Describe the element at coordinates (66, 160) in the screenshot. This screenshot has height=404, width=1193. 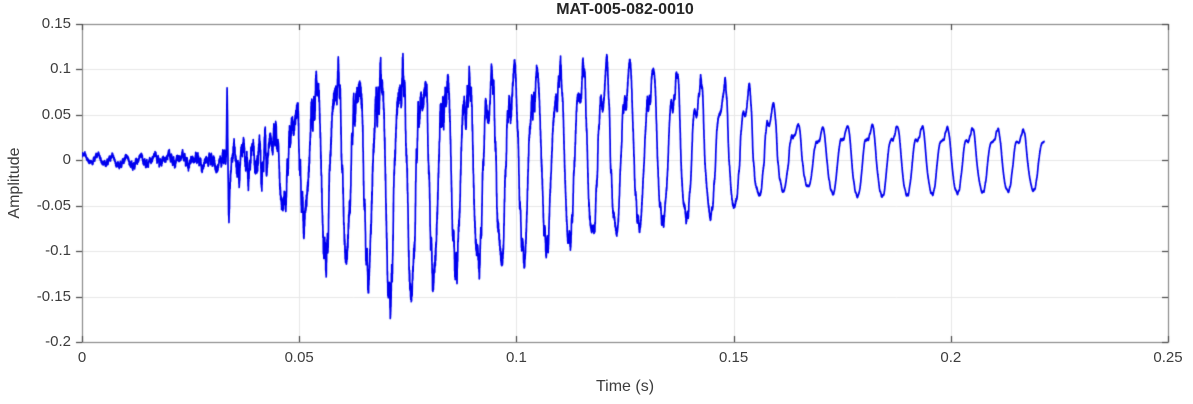
I see `y-tick-label: 0` at that location.